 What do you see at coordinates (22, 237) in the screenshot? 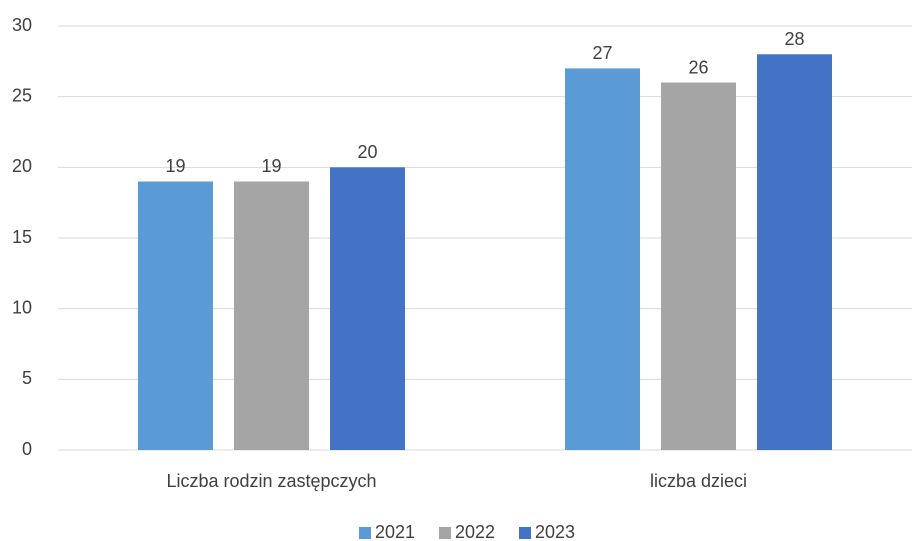
I see `y-tick-label: 15` at bounding box center [22, 237].